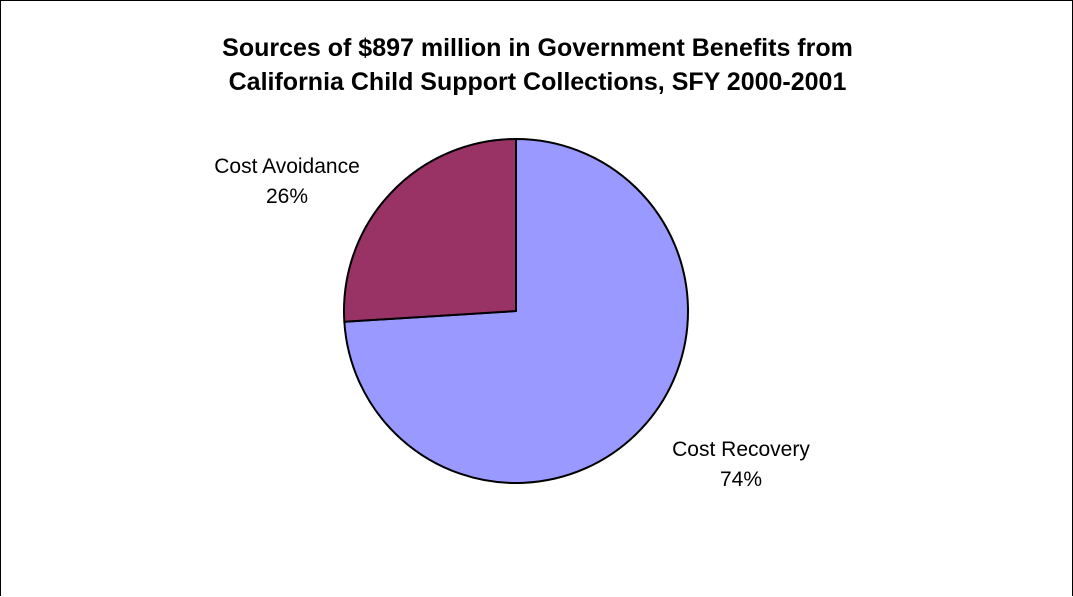 This screenshot has height=597, width=1073. Describe the element at coordinates (287, 196) in the screenshot. I see `slice-label-cost-avoidance-percent: 26%` at that location.